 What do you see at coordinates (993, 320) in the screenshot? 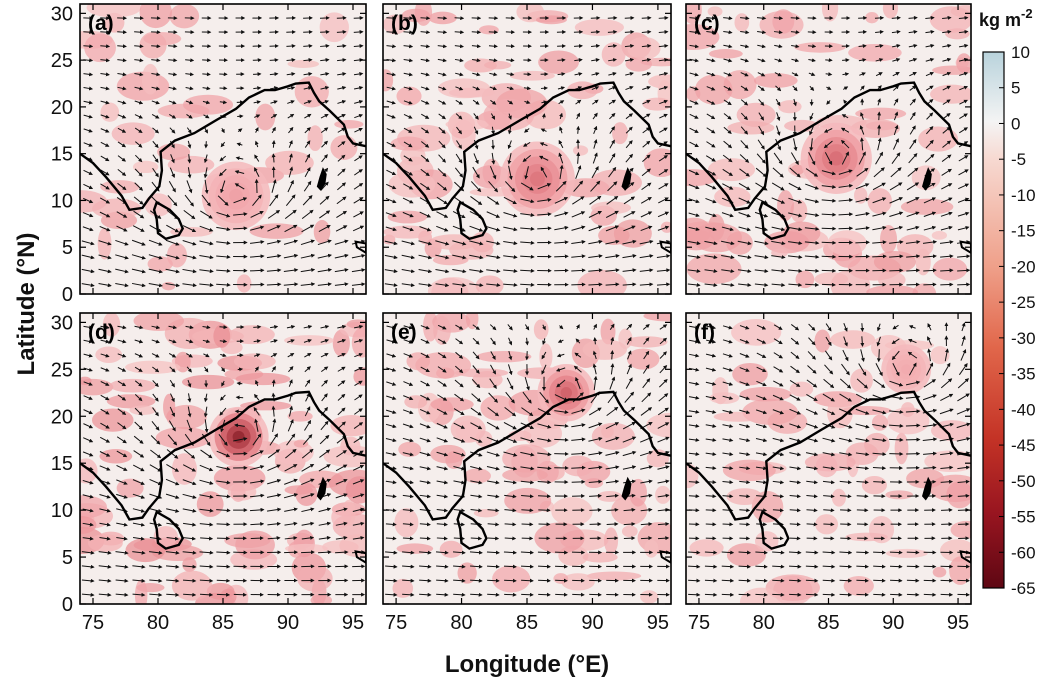
I see `colorbar-scale` at bounding box center [993, 320].